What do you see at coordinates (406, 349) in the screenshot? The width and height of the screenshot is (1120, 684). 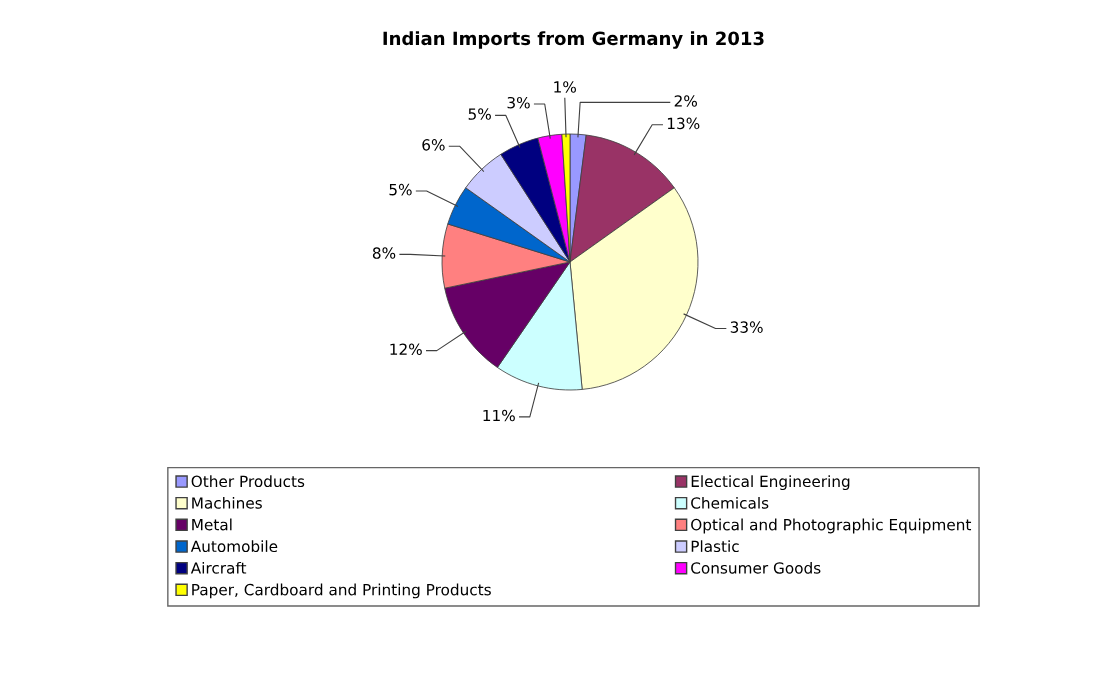 I see `data-label: 12%` at bounding box center [406, 349].